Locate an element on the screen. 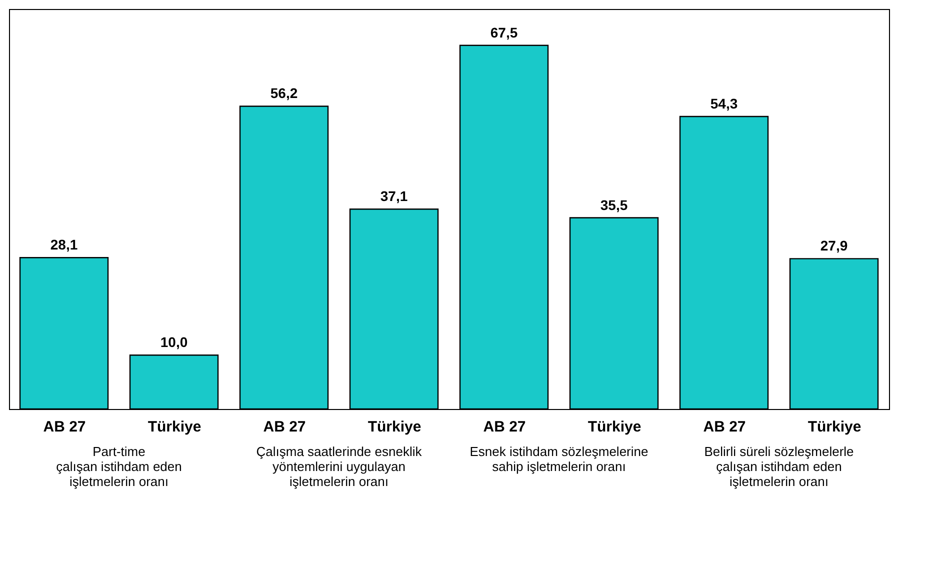 The width and height of the screenshot is (926, 578). data-label: 35,5 is located at coordinates (614, 204).